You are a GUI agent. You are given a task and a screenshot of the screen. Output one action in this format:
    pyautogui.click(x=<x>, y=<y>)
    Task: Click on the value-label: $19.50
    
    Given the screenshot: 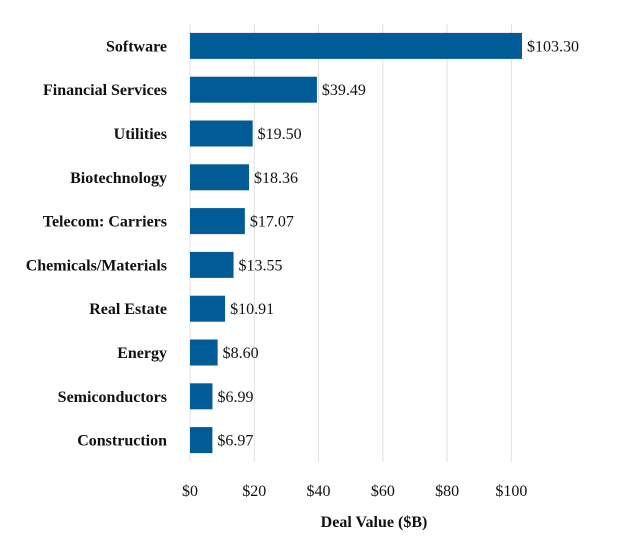 What is the action you would take?
    pyautogui.click(x=280, y=134)
    